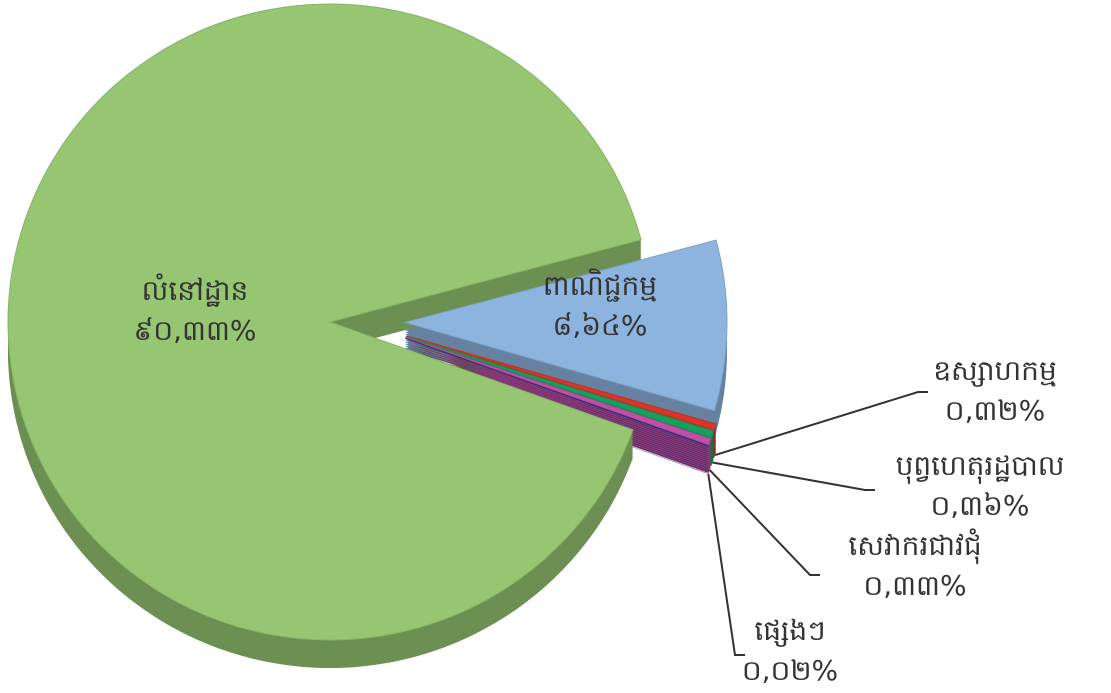 Image resolution: width=1111 pixels, height=693 pixels. What do you see at coordinates (995, 410) in the screenshot?
I see `value-label: ០,៣២%` at bounding box center [995, 410].